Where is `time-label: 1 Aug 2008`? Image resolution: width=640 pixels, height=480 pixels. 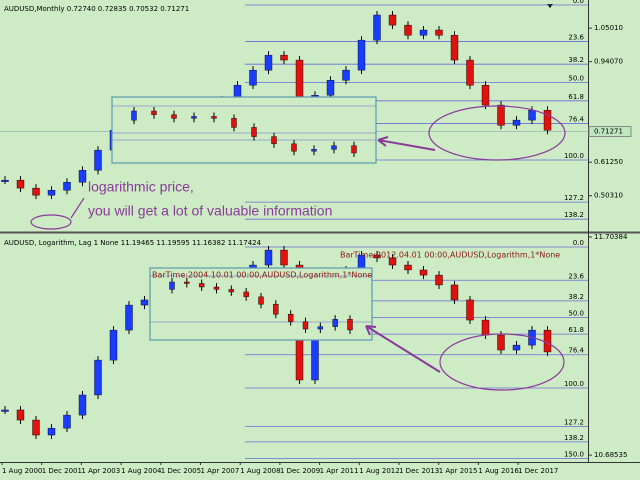 time-label: 1 Aug 2008 is located at coordinates (260, 471).